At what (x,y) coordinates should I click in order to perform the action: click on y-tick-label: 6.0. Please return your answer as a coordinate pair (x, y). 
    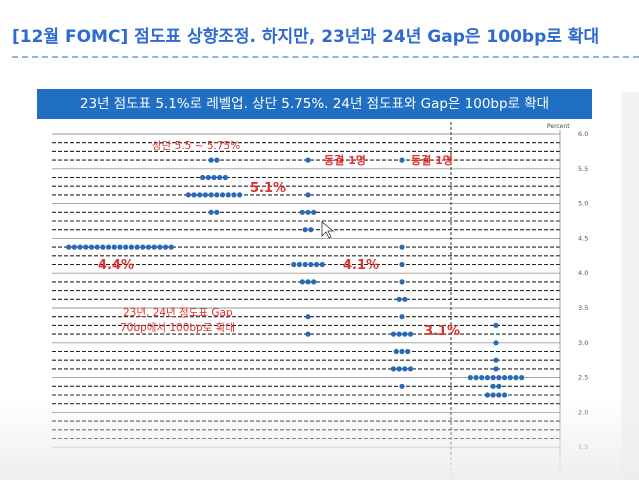
    Looking at the image, I should click on (583, 134).